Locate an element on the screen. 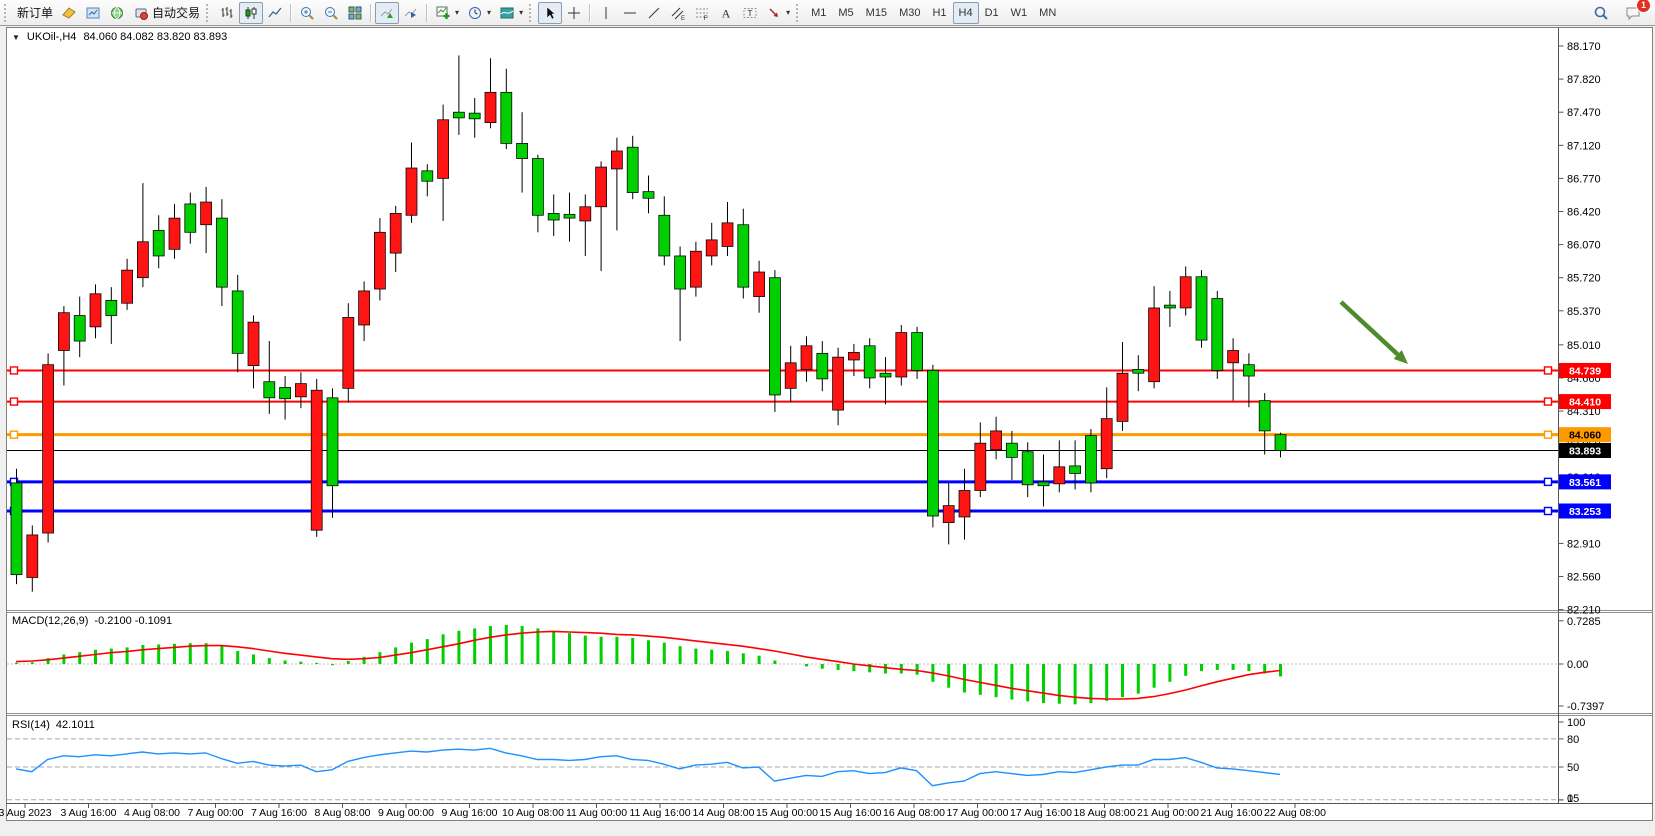 This screenshot has height=836, width=1655. data-window-button is located at coordinates (93, 13).